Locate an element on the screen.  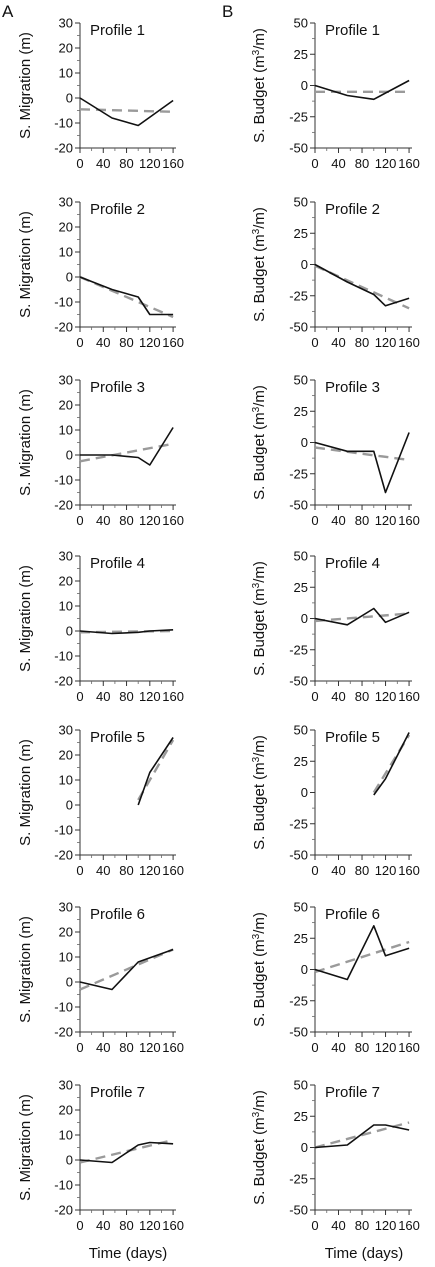
x-axis-title-b: Time (days) is located at coordinates (364, 1253).